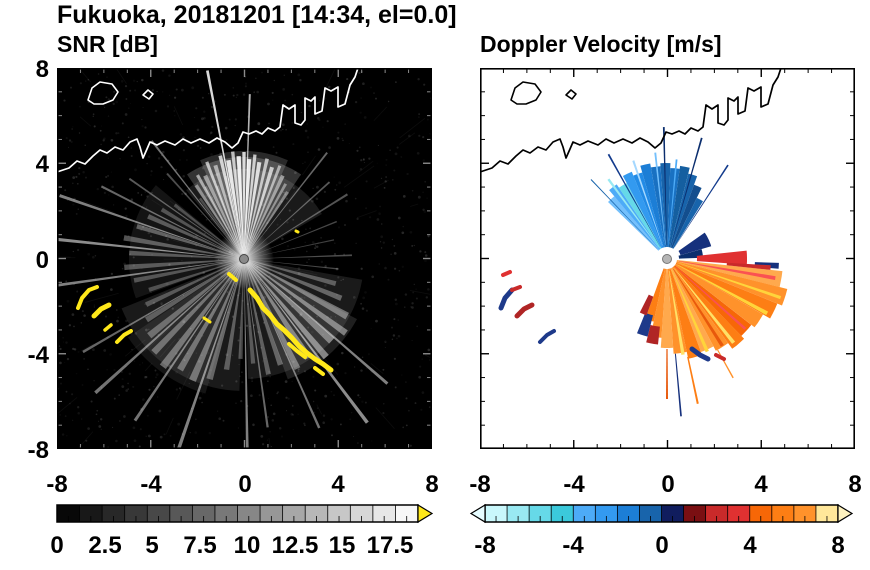 The height and width of the screenshot is (570, 870). Describe the element at coordinates (152, 545) in the screenshot. I see `snr-colorbar-label: 5` at that location.